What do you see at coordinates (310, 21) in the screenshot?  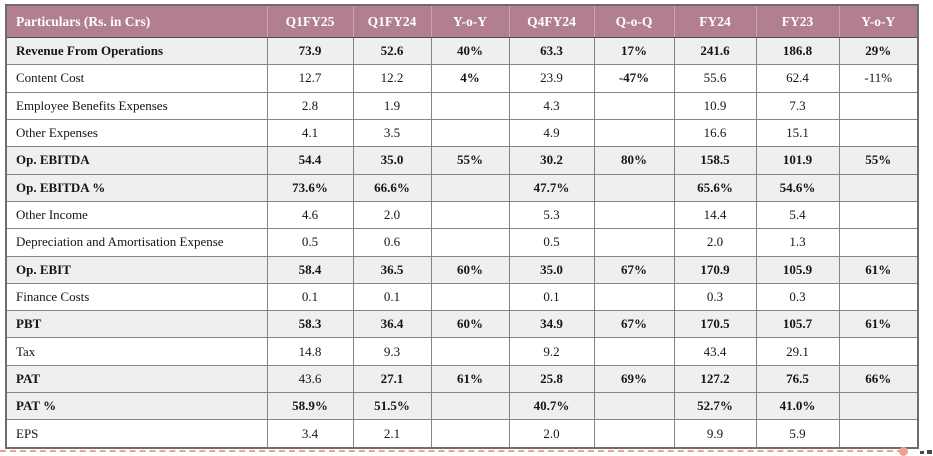 I see `column-header: Q1FY25` at bounding box center [310, 21].